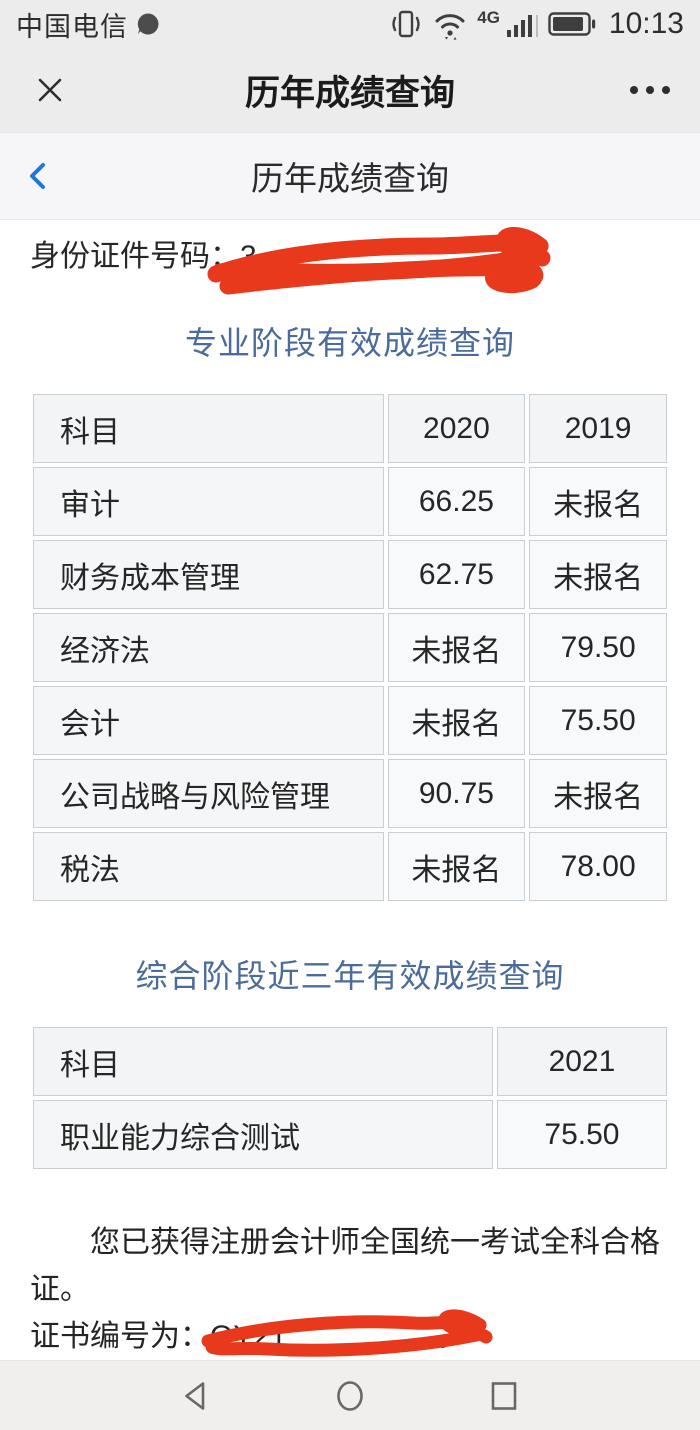  I want to click on score-cell: 78.00, so click(598, 866).